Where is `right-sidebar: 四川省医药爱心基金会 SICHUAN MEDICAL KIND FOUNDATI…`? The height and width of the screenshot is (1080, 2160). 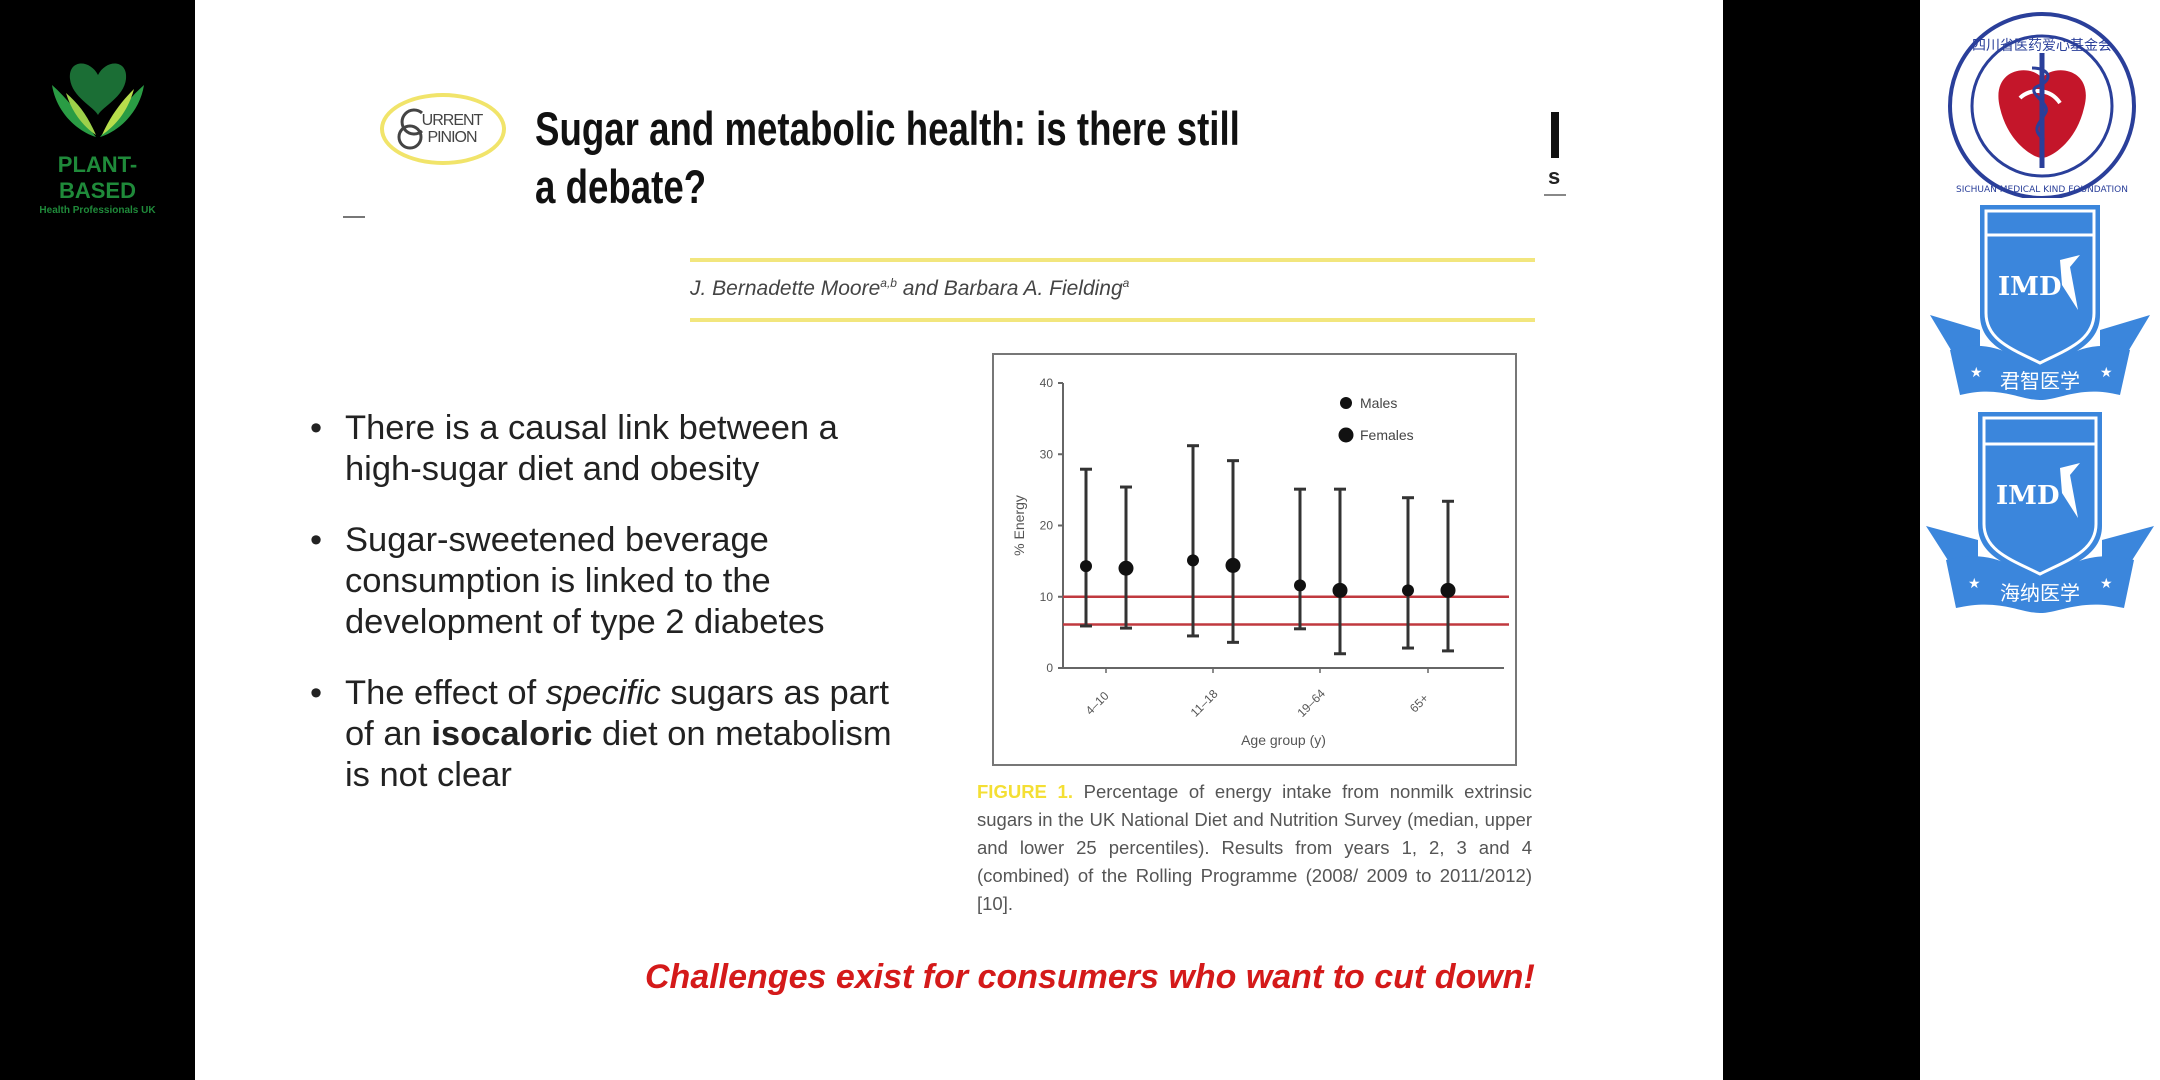
right-sidebar: 四川省医药爱心基金会 SICHUAN MEDICAL KIND FOUNDATI… is located at coordinates (2040, 540).